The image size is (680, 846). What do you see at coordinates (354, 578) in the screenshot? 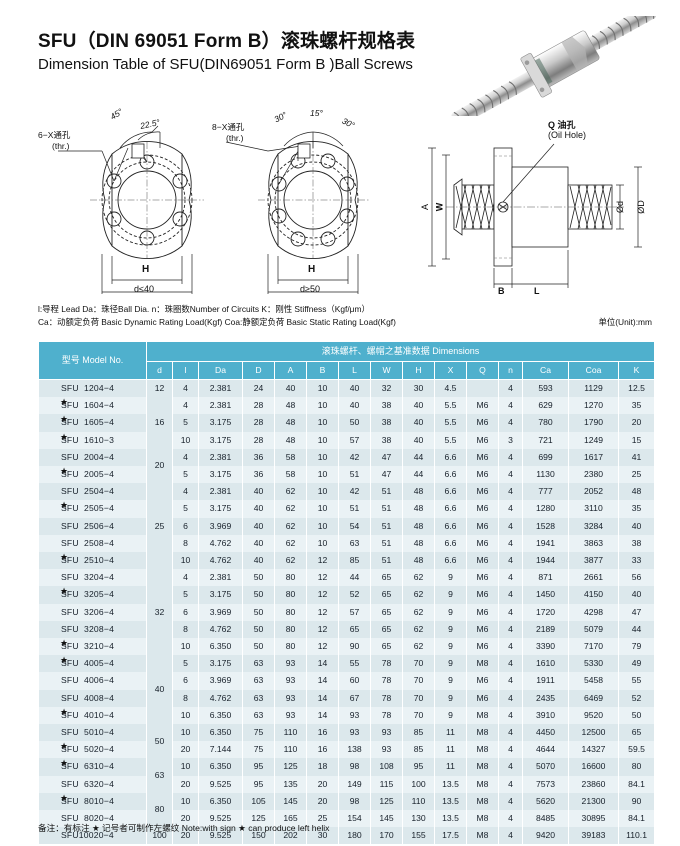
I see `cell-l: 44` at bounding box center [354, 578].